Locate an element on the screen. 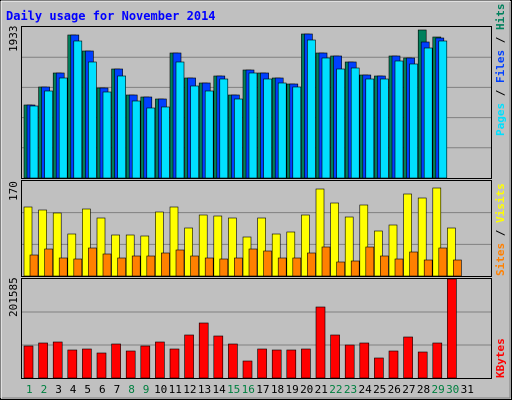 This screenshot has width=512, height=400. legend-files: Files is located at coordinates (500, 66).